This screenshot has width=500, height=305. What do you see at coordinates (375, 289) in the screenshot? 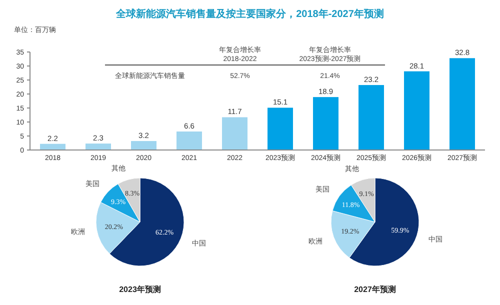
I see `text: 2027年预测` at bounding box center [375, 289].